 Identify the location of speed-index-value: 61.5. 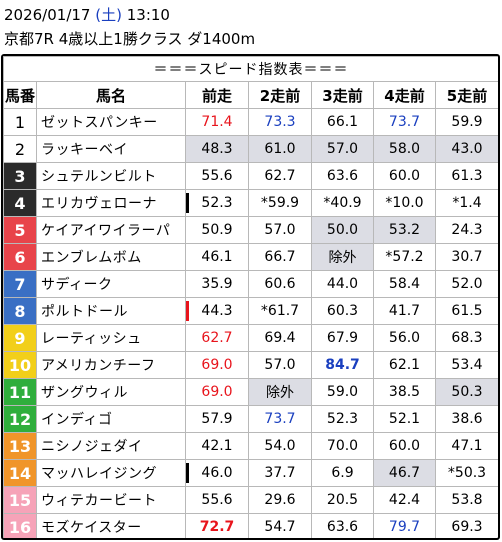
(467, 311).